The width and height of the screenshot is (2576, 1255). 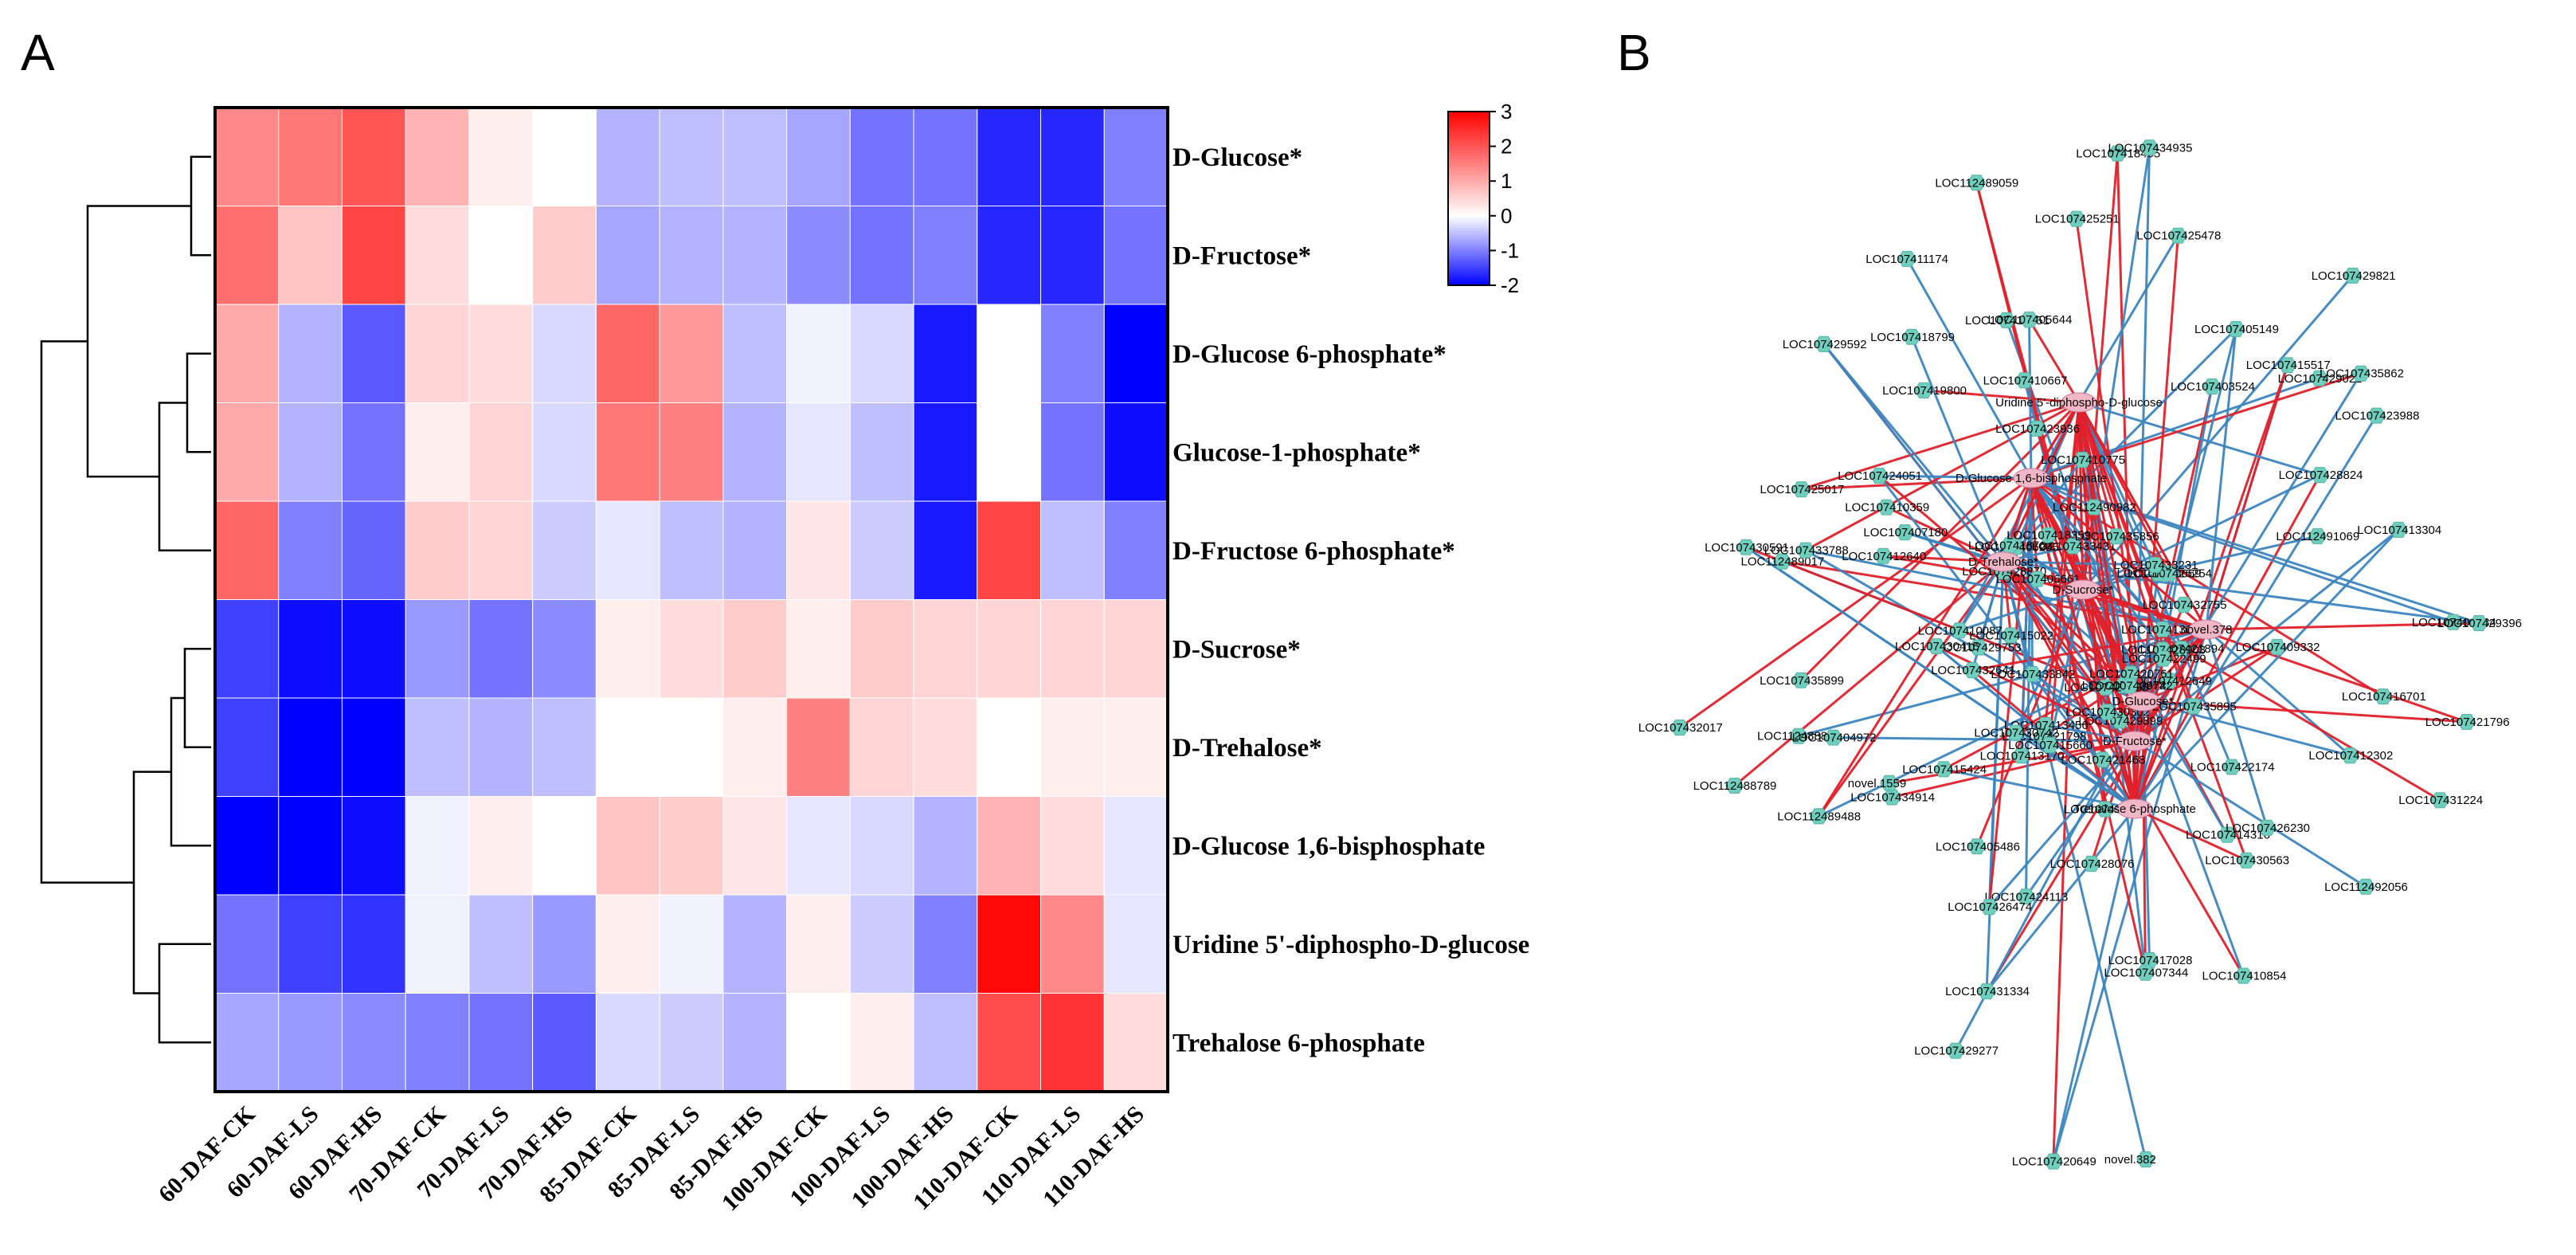 I want to click on gene-node: LOC107426230, so click(x=2268, y=827).